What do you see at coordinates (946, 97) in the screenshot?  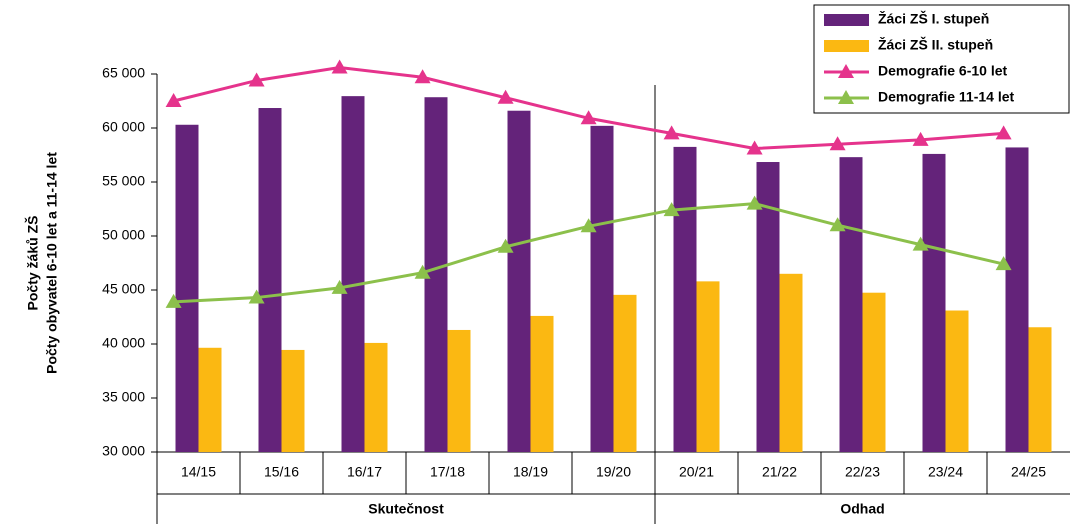 I see `legend-label: Demografie 11-14 let` at bounding box center [946, 97].